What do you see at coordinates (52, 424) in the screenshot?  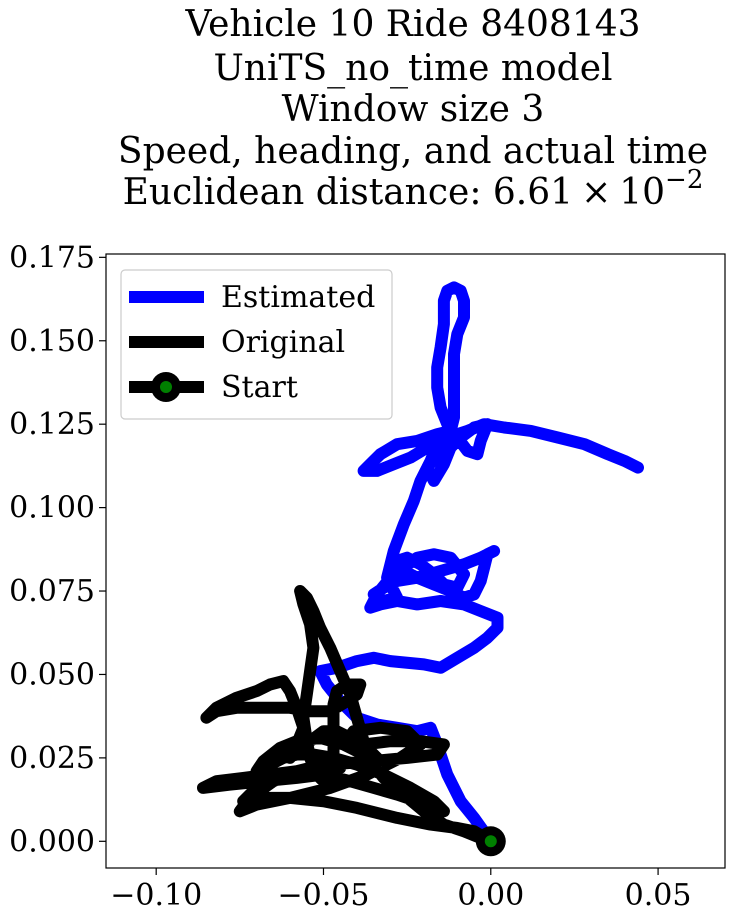 I see `y-tick-label: 0.125` at bounding box center [52, 424].